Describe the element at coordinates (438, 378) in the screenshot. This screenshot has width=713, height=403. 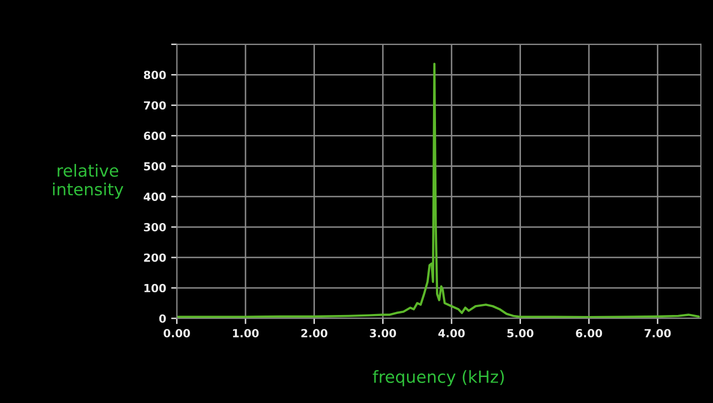
I see `x-axis-title: frequency (kHz)` at that location.